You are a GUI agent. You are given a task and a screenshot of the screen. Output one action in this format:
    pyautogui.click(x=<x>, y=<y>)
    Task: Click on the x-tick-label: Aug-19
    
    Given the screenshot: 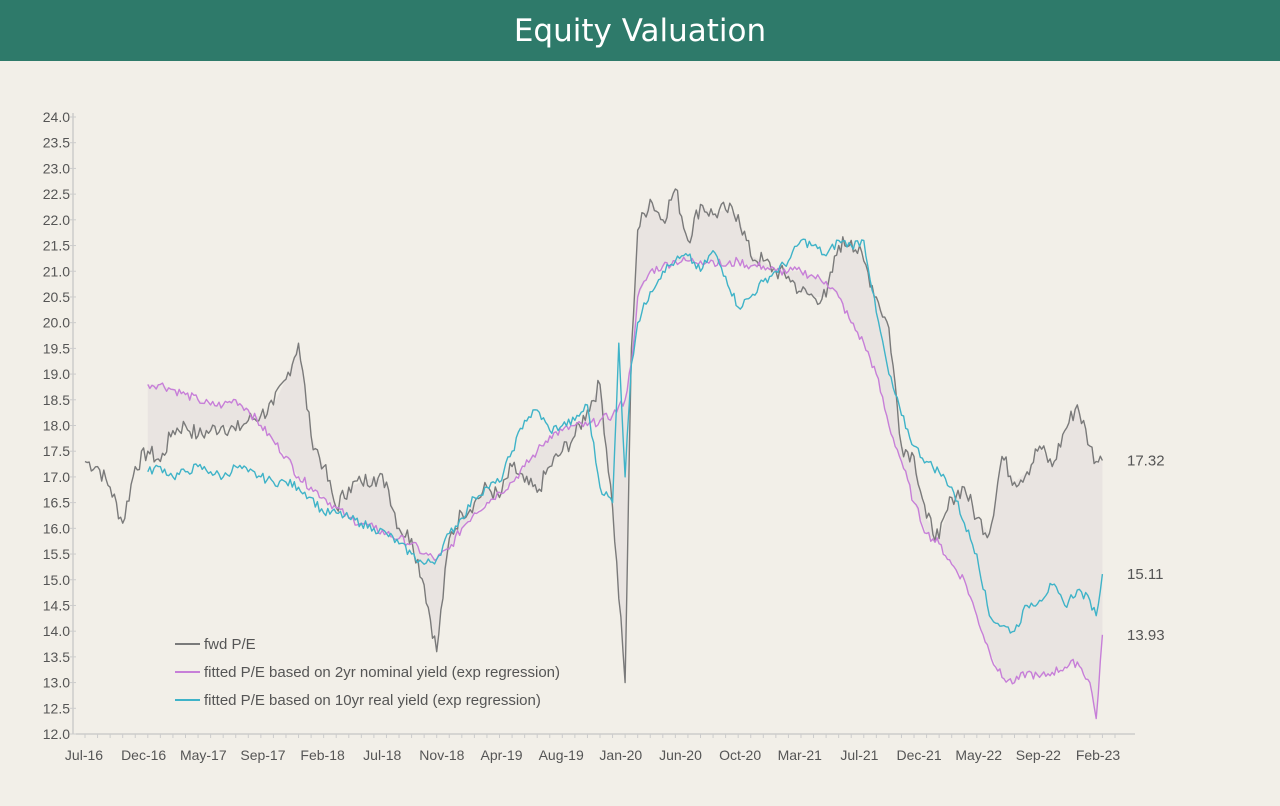 What is the action you would take?
    pyautogui.click(x=561, y=755)
    